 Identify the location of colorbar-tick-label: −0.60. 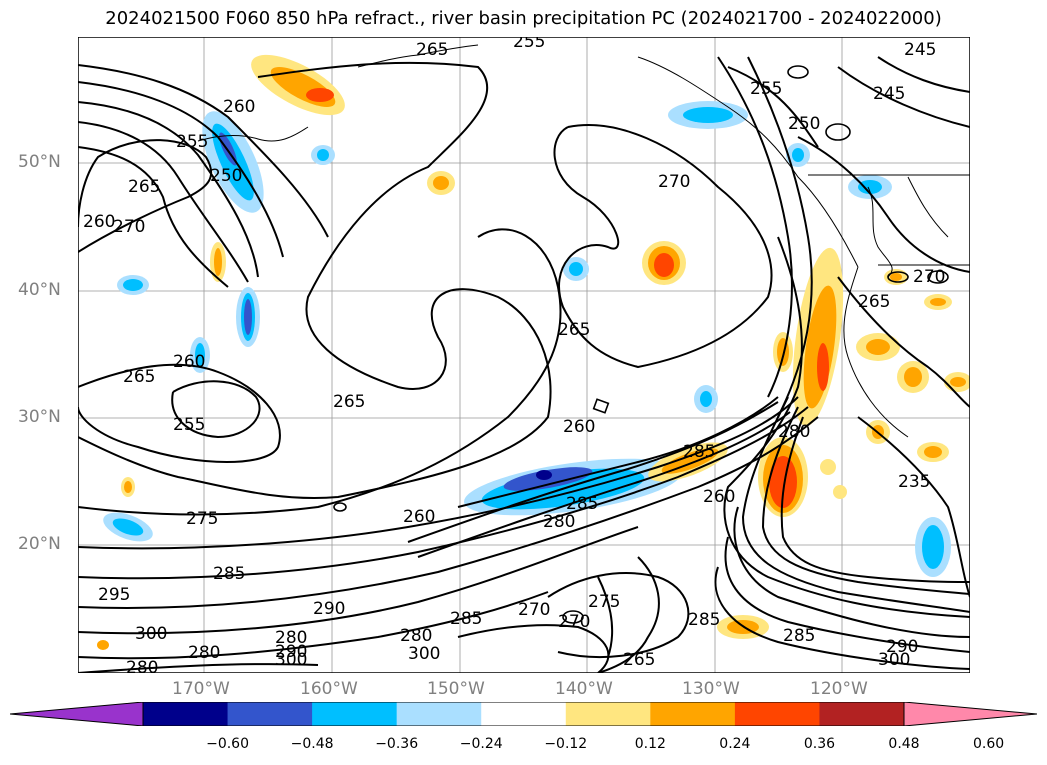
(227, 744).